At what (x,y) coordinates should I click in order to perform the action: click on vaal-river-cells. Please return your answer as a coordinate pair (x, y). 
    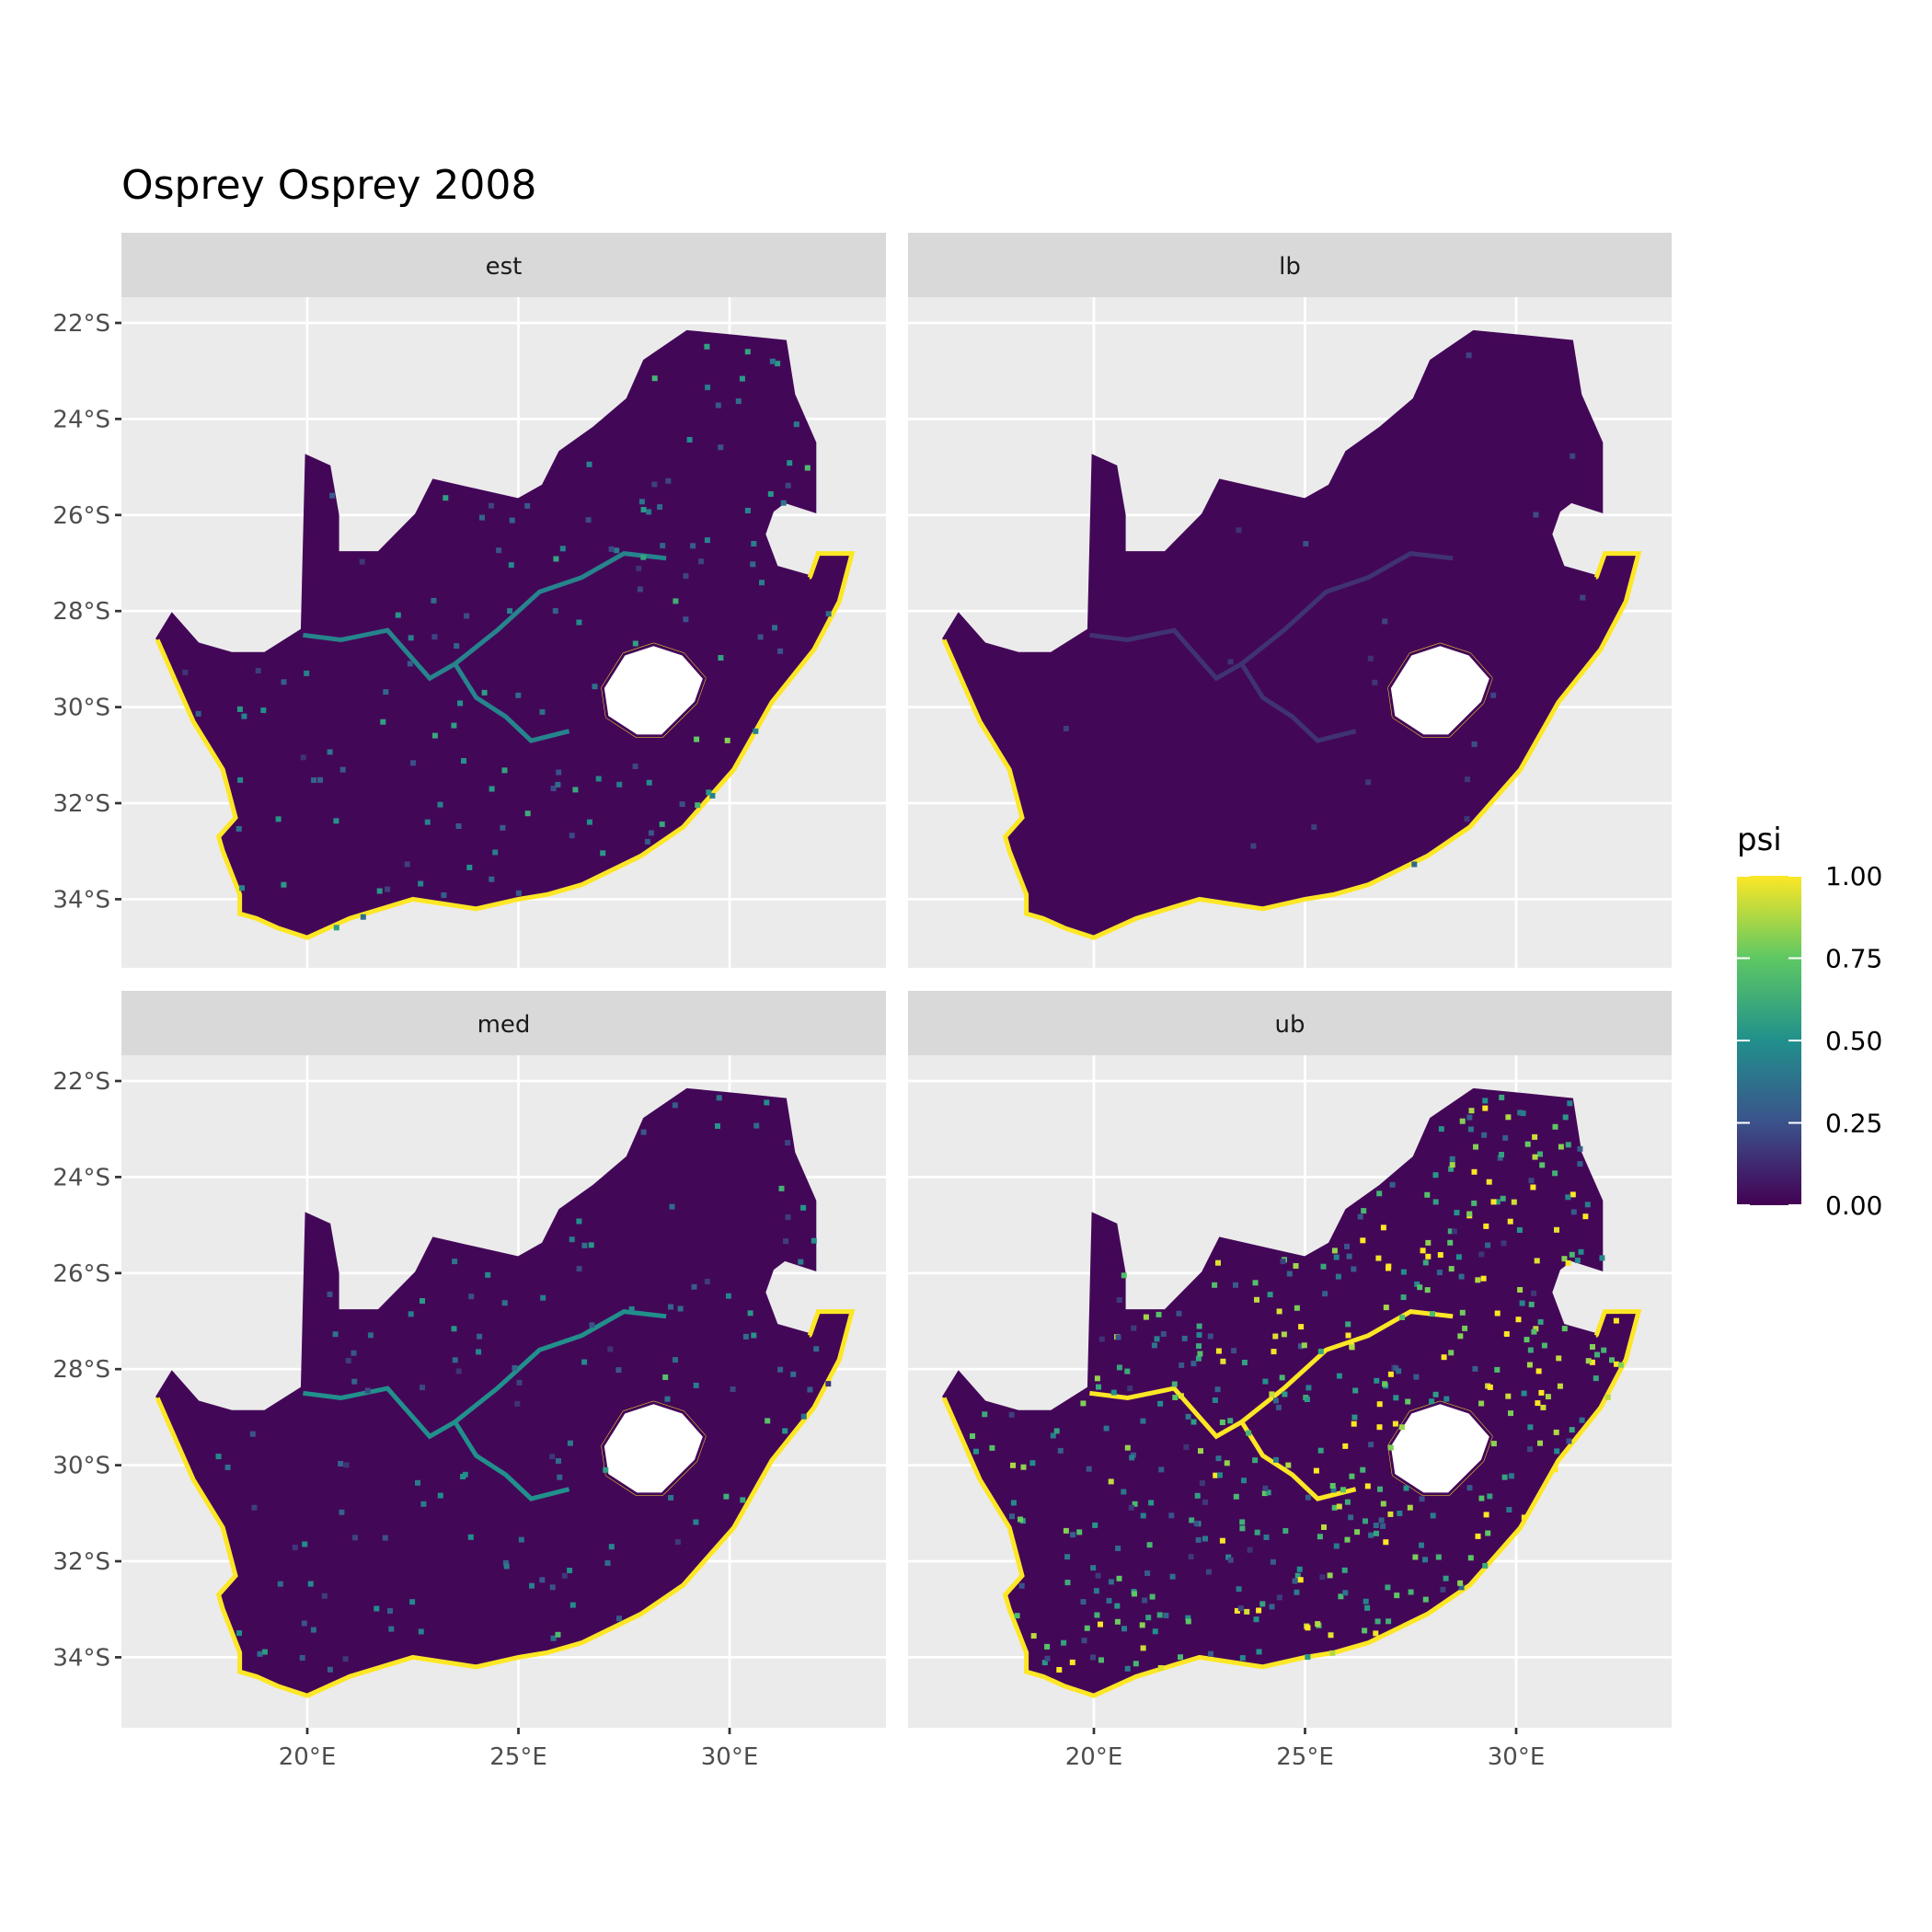
    Looking at the image, I should click on (560, 608).